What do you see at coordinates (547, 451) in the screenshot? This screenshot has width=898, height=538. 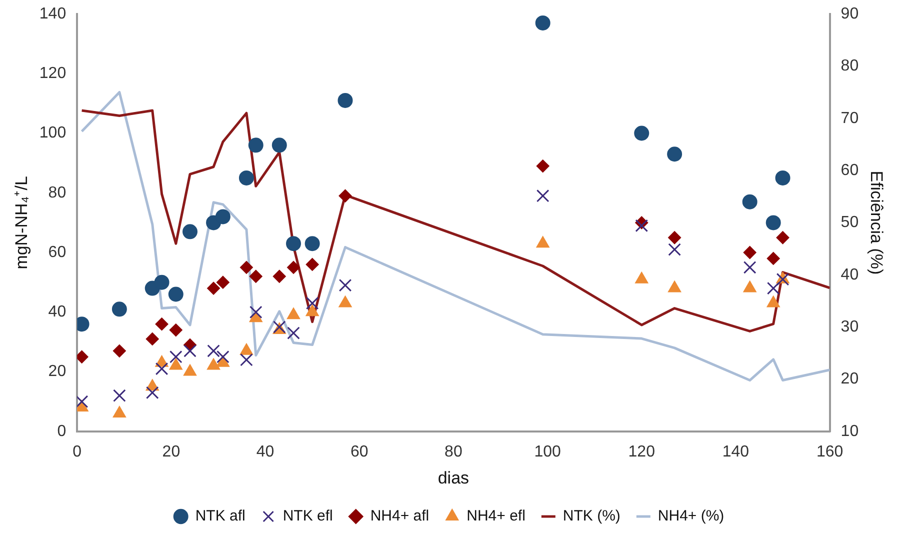 I see `x-tick-label: 100` at bounding box center [547, 451].